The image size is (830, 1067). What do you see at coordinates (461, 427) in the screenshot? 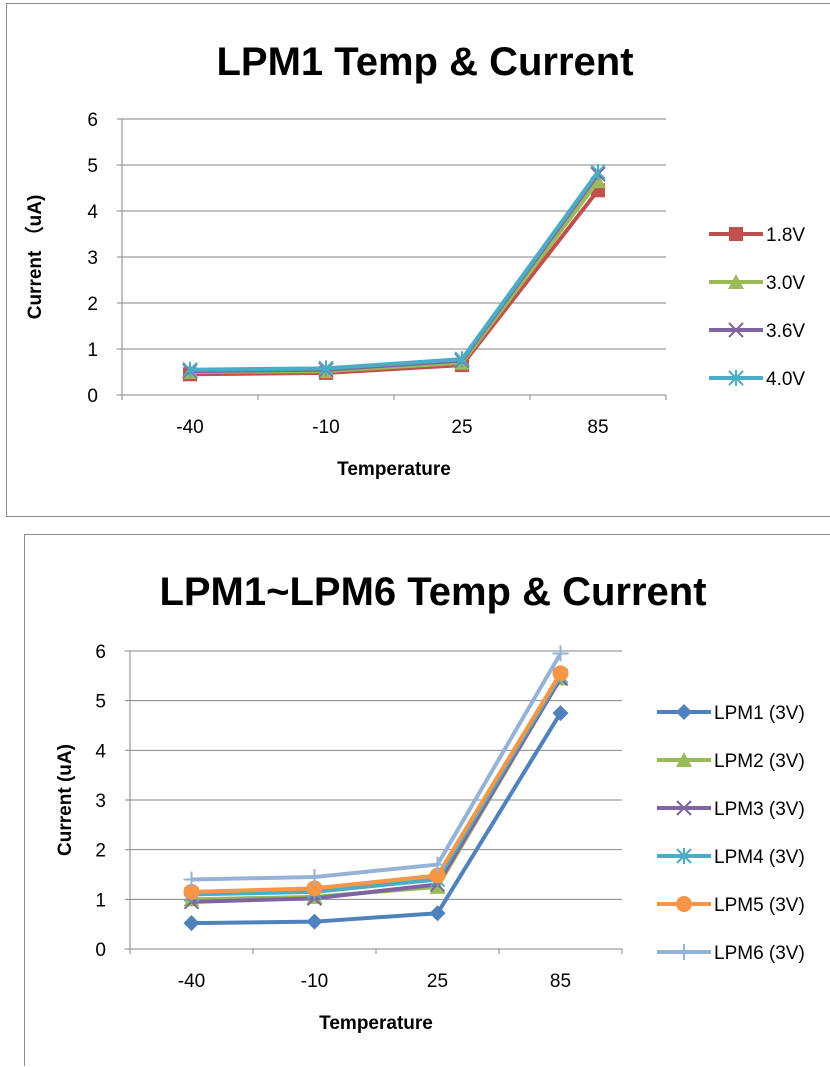
I see `chart-1-x-tick-label: 25` at bounding box center [461, 427].